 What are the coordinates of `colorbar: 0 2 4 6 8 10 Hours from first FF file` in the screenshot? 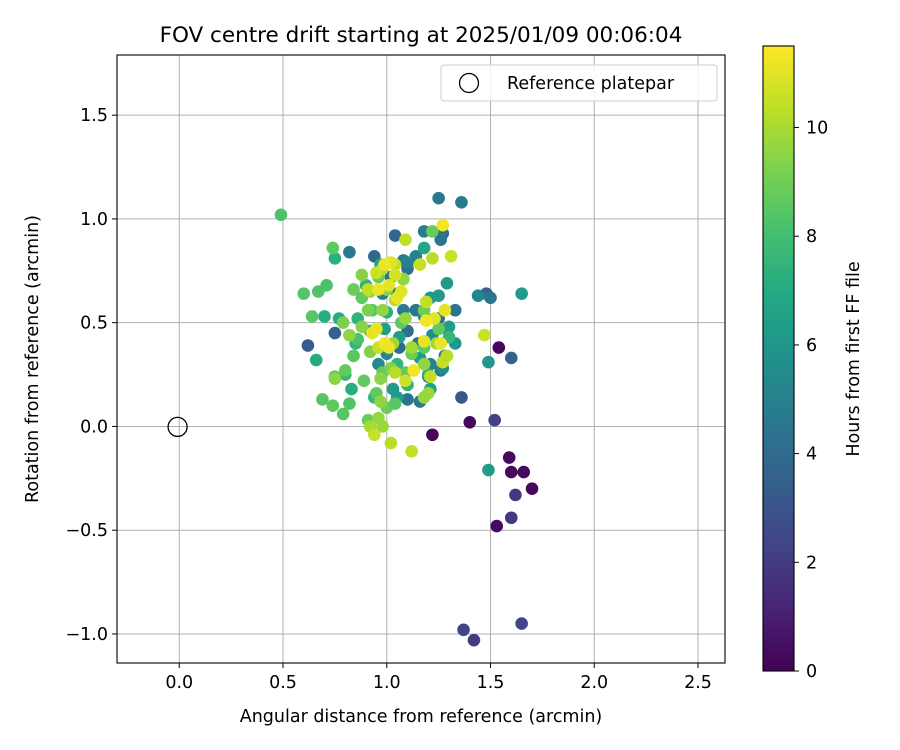 It's located at (813, 363).